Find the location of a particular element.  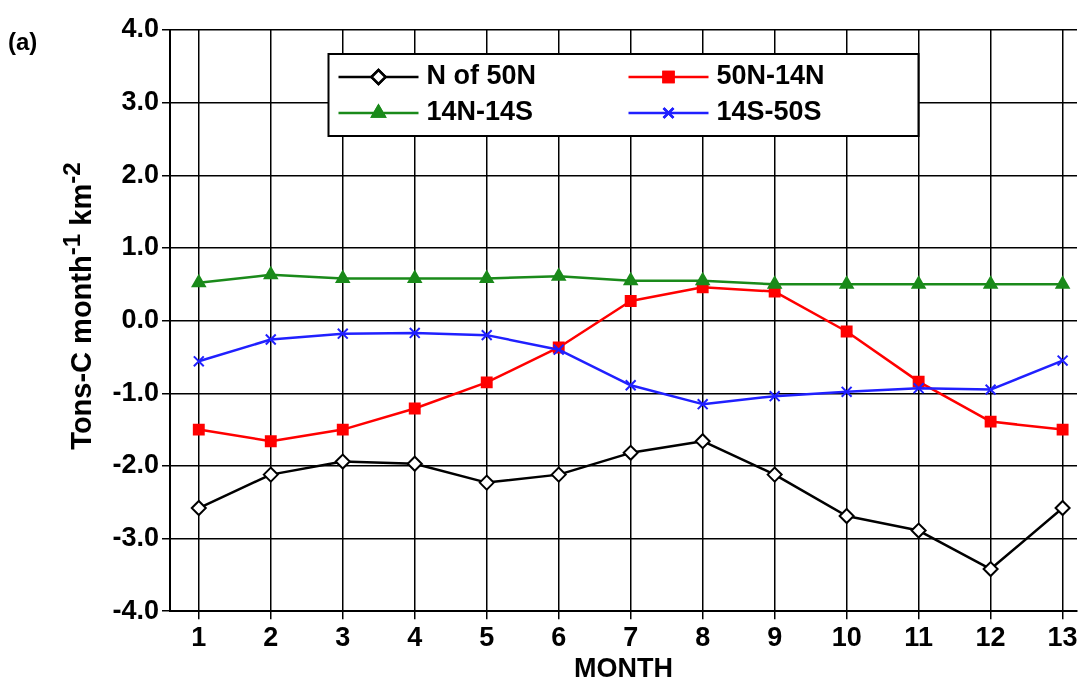

x-tick-label: 1 is located at coordinates (199, 636).